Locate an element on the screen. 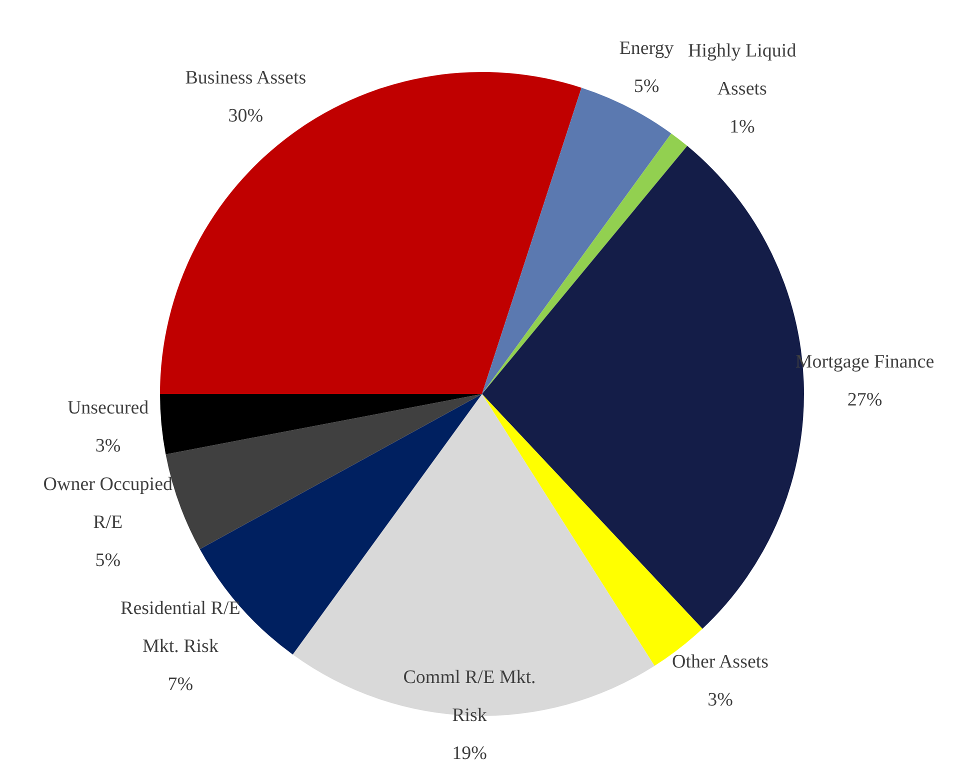 This screenshot has height=768, width=955. slice-label: Energy is located at coordinates (646, 49).